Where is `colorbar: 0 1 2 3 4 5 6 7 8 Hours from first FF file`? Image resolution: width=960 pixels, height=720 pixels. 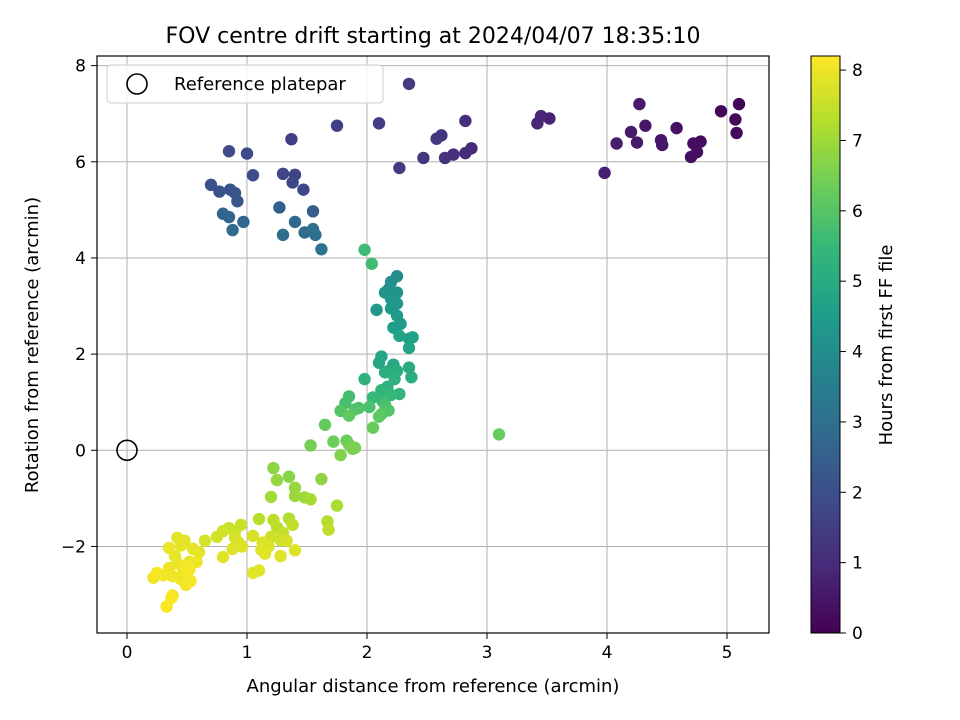
colorbar: 0 1 2 3 4 5 6 7 8 Hours from first FF file is located at coordinates (853, 349).